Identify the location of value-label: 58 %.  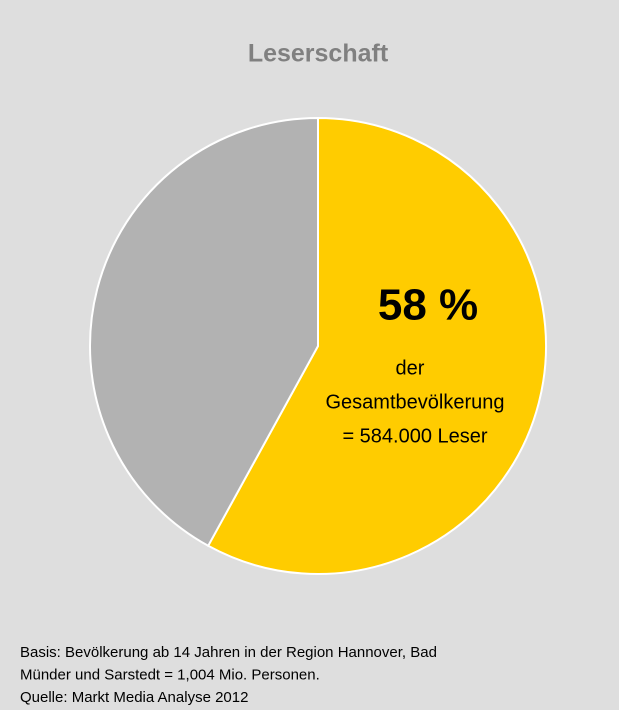
(428, 305).